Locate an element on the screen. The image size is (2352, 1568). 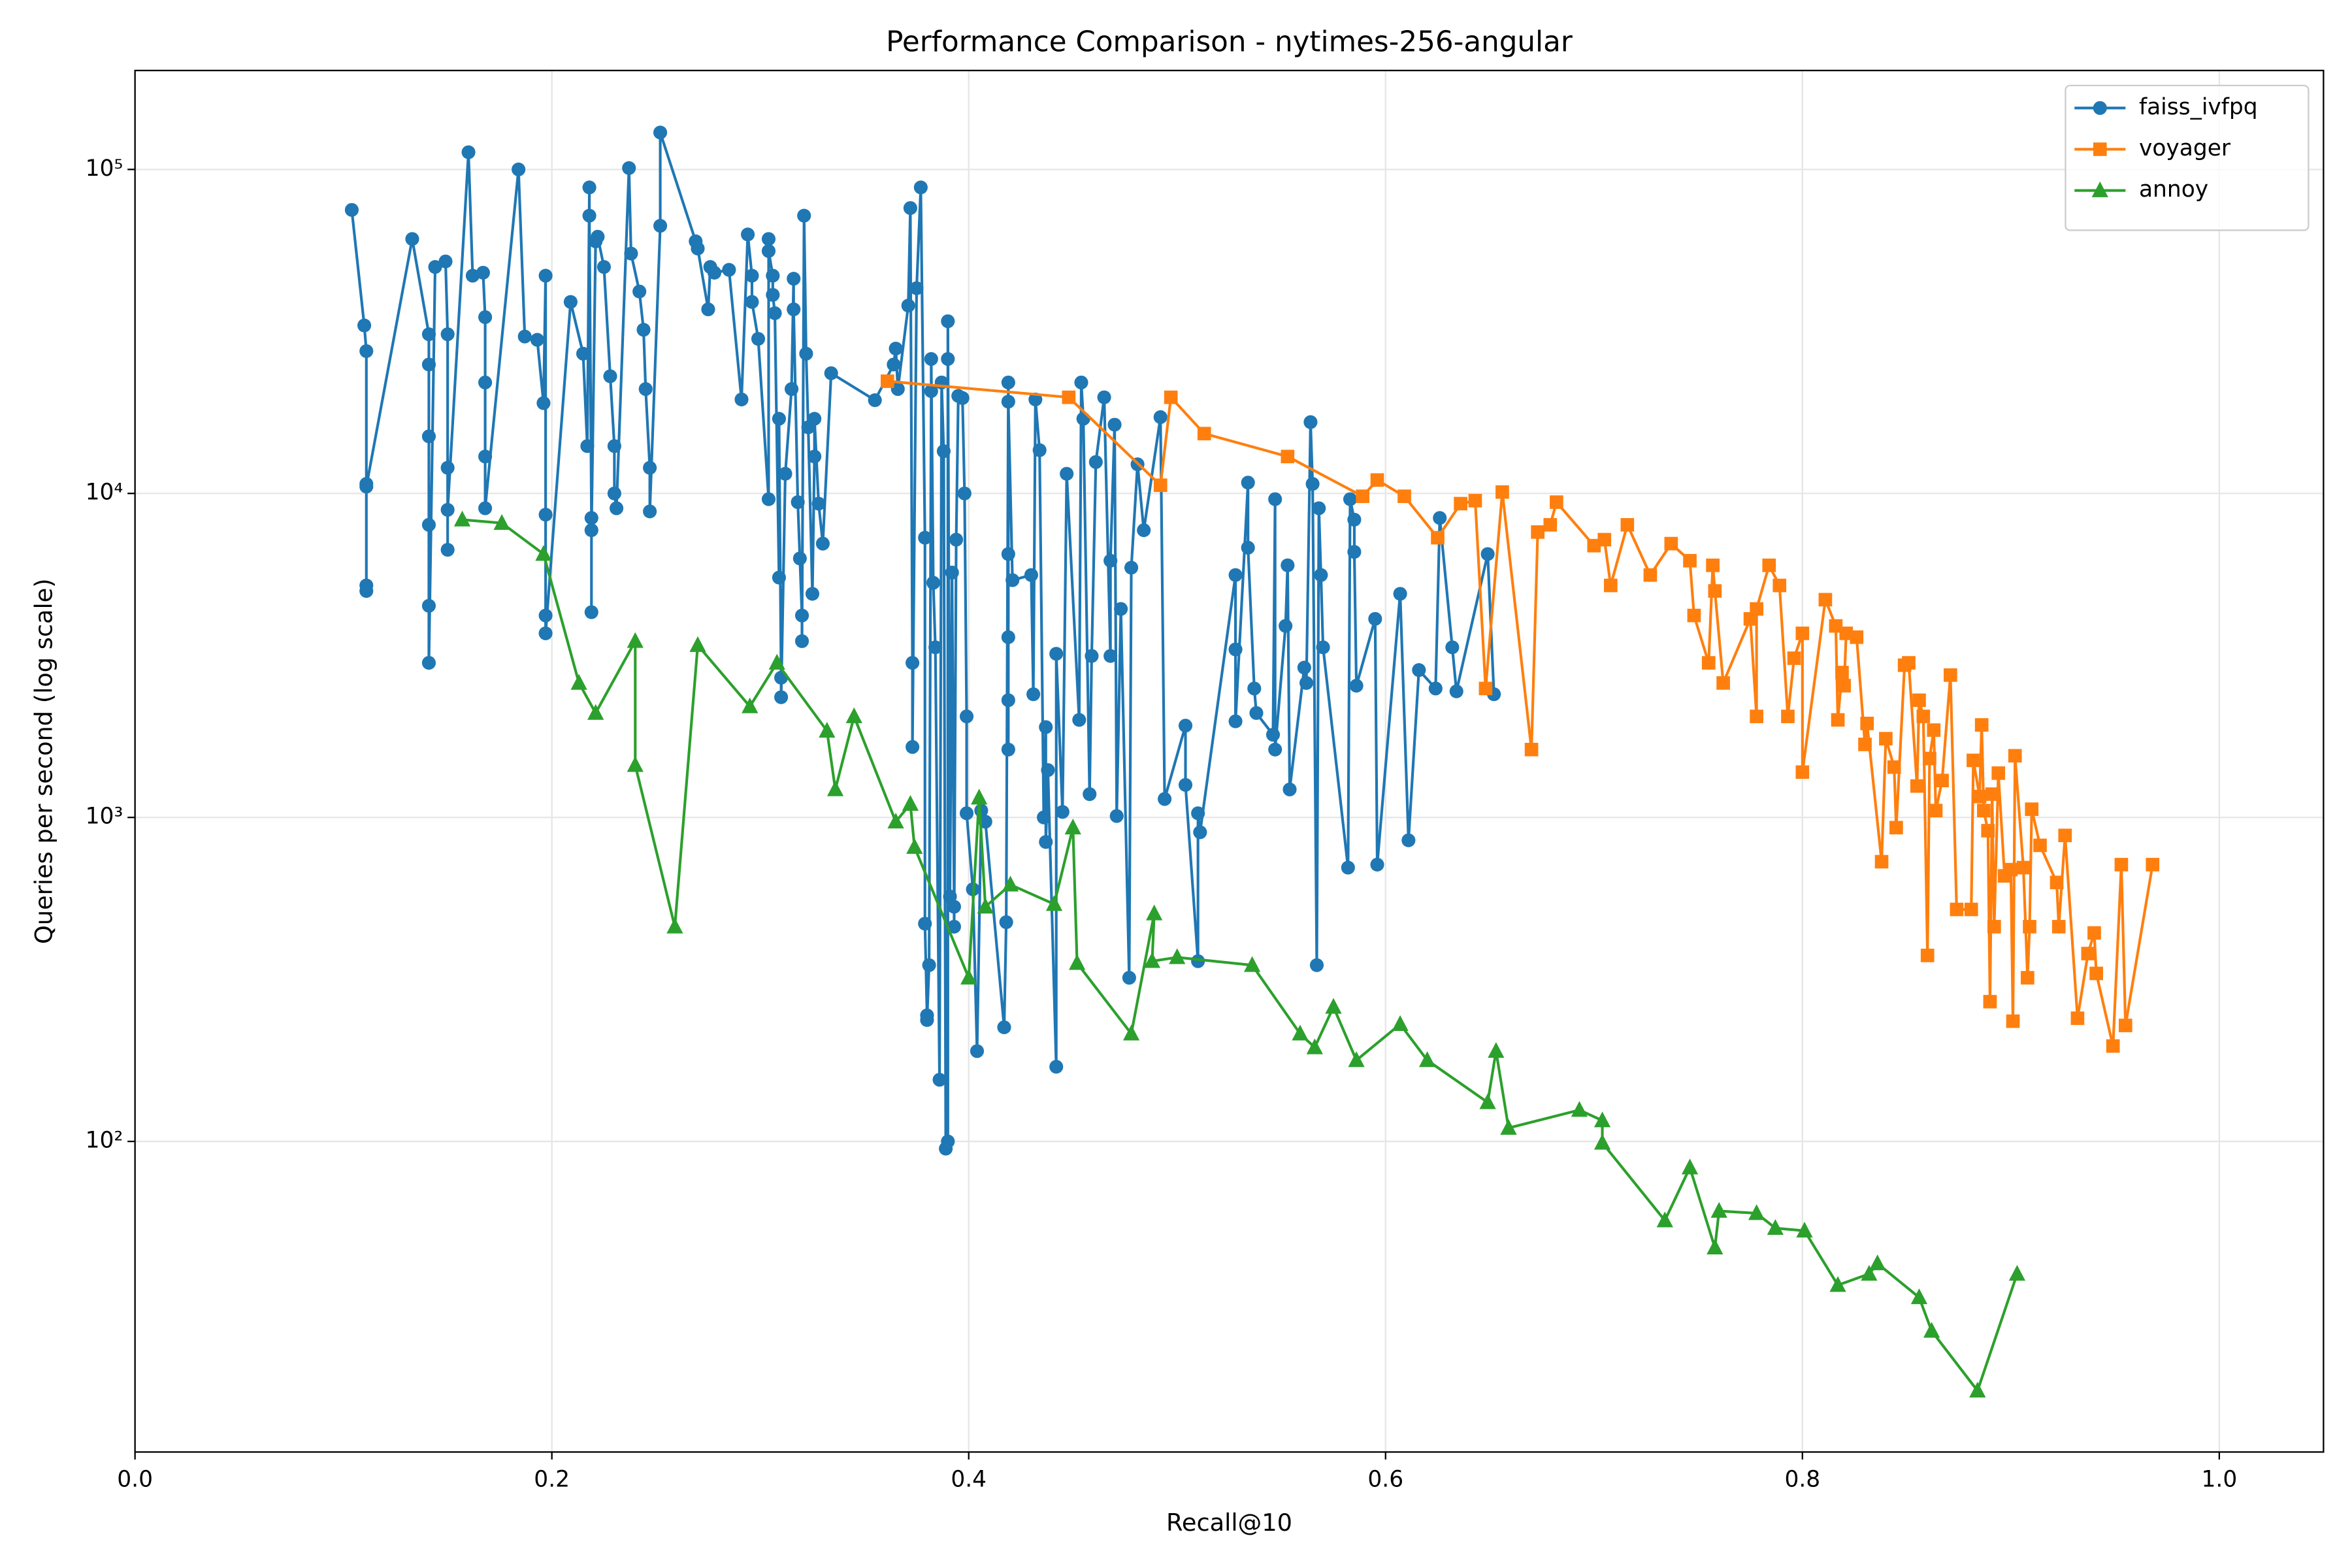
y-tick-label: 10⁴ is located at coordinates (104, 493).